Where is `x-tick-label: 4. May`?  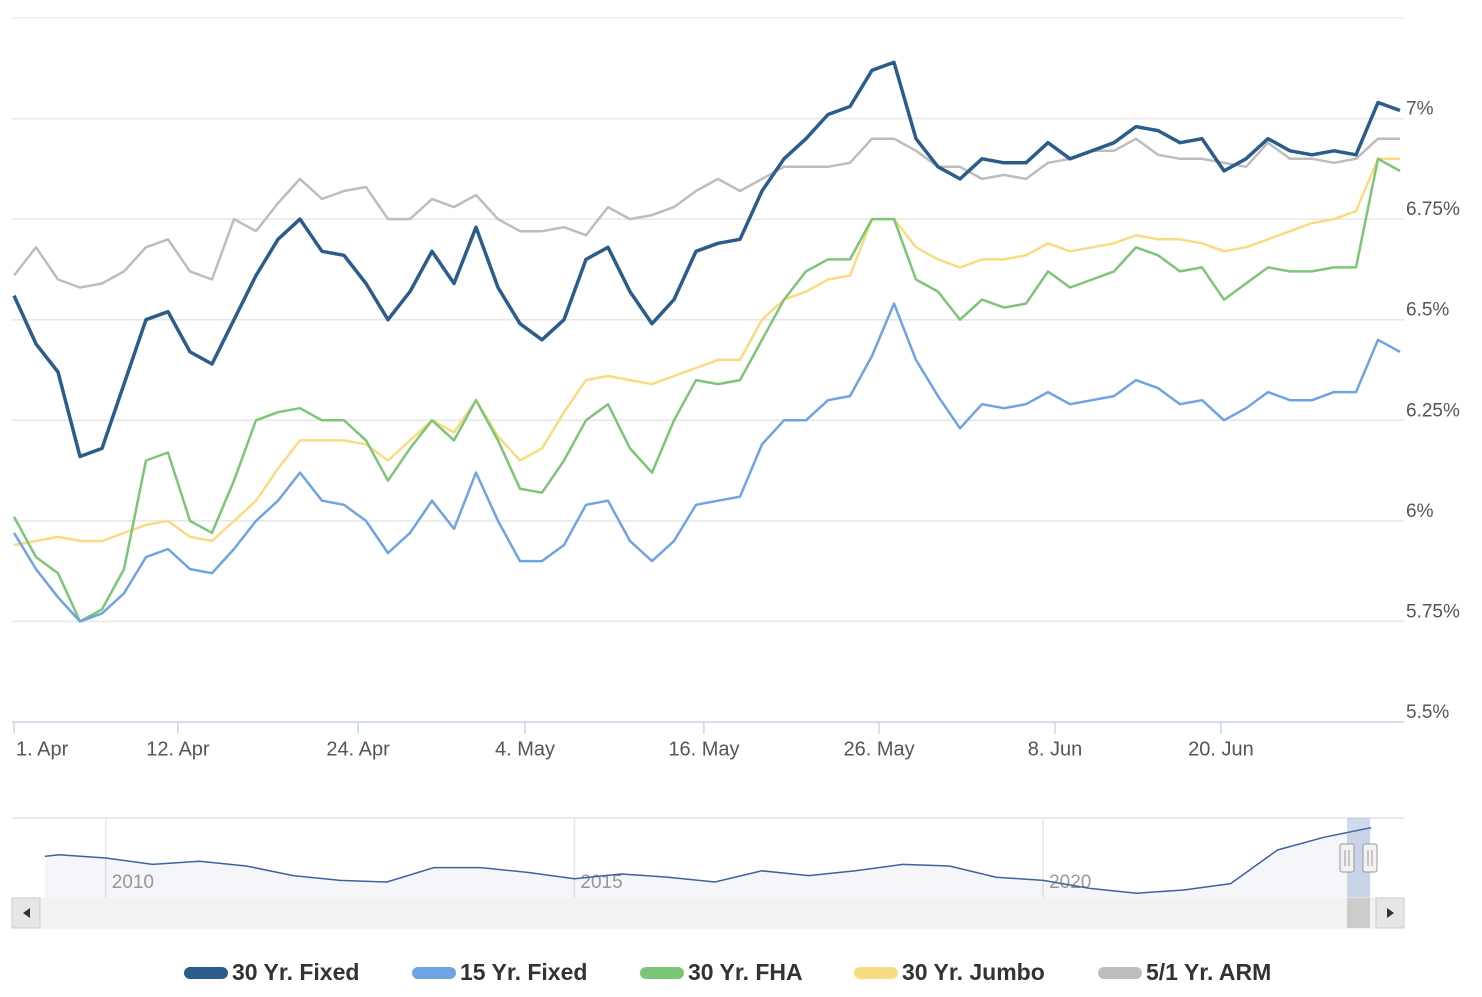
x-tick-label: 4. May is located at coordinates (525, 749).